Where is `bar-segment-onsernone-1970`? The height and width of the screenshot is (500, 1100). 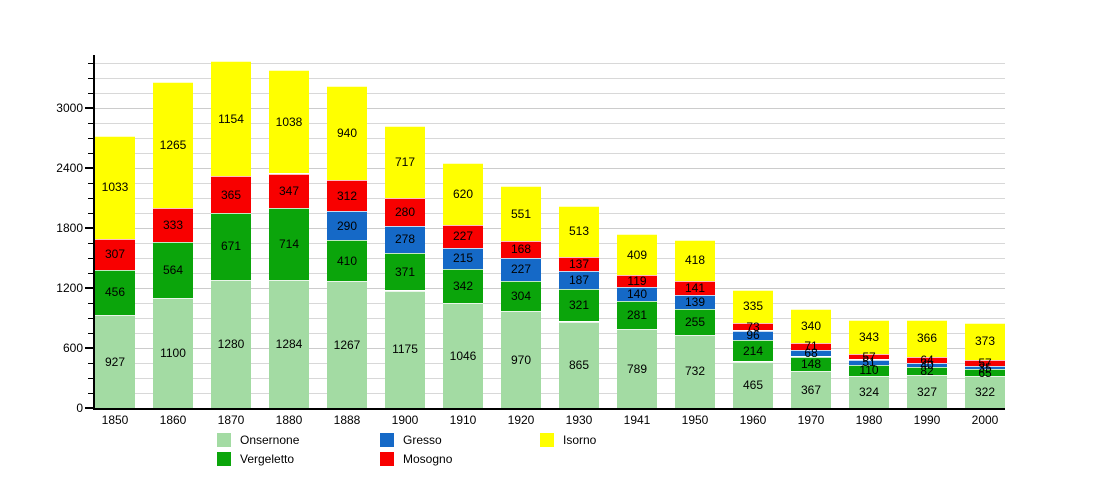 bar-segment-onsernone-1970 is located at coordinates (811, 389).